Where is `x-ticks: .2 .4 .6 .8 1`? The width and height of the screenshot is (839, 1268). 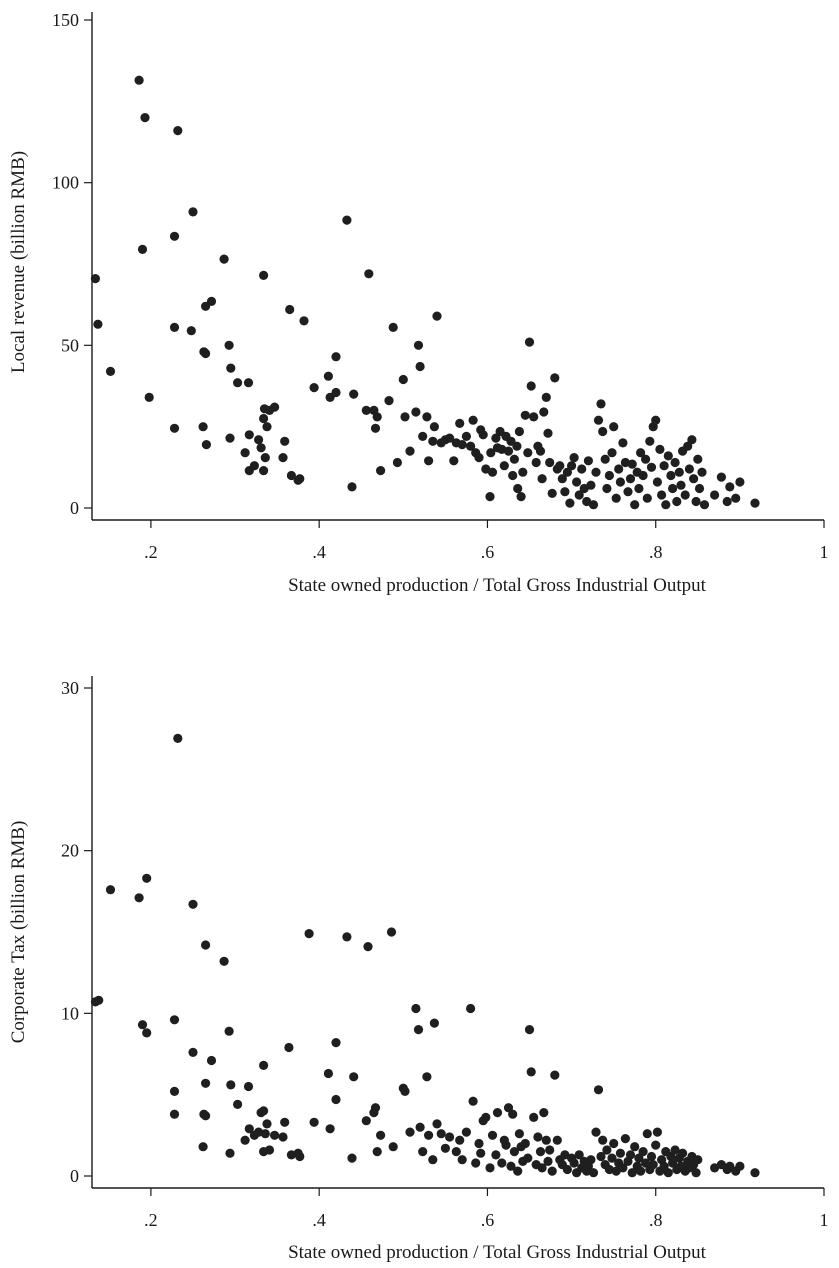 x-ticks: .2 .4 .6 .8 1 is located at coordinates (486, 541).